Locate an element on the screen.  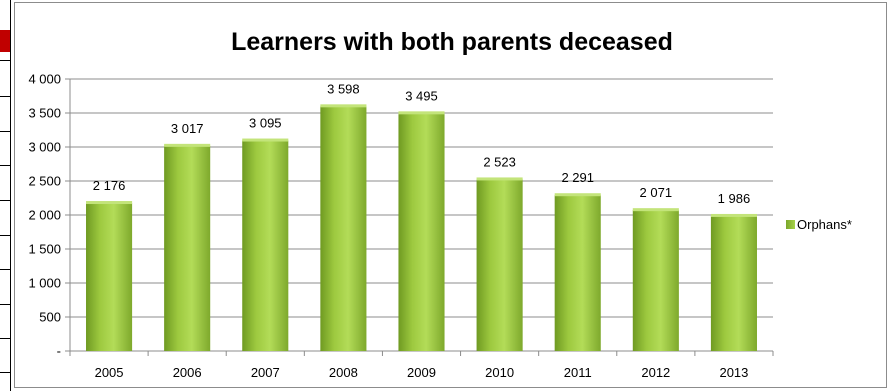
data-label: 2 523 is located at coordinates (499, 161).